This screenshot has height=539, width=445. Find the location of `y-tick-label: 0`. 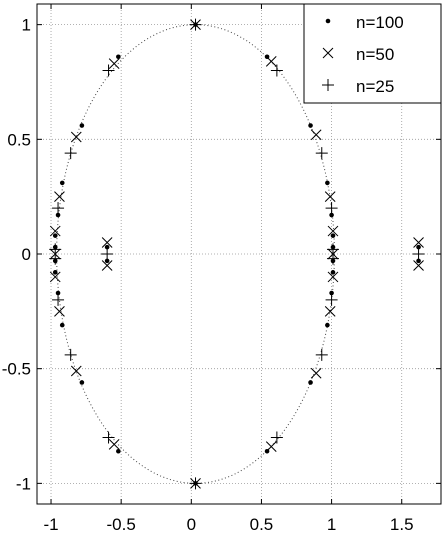

y-tick-label: 0 is located at coordinates (26, 254).